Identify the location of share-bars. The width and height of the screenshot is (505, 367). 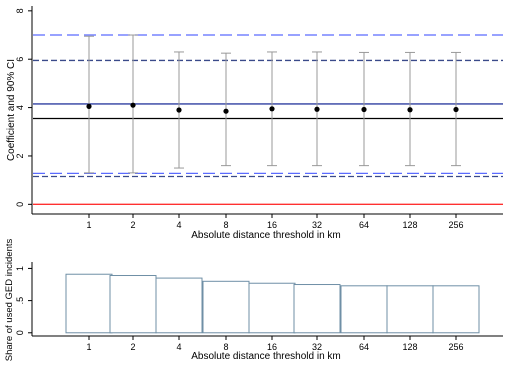
(272, 303).